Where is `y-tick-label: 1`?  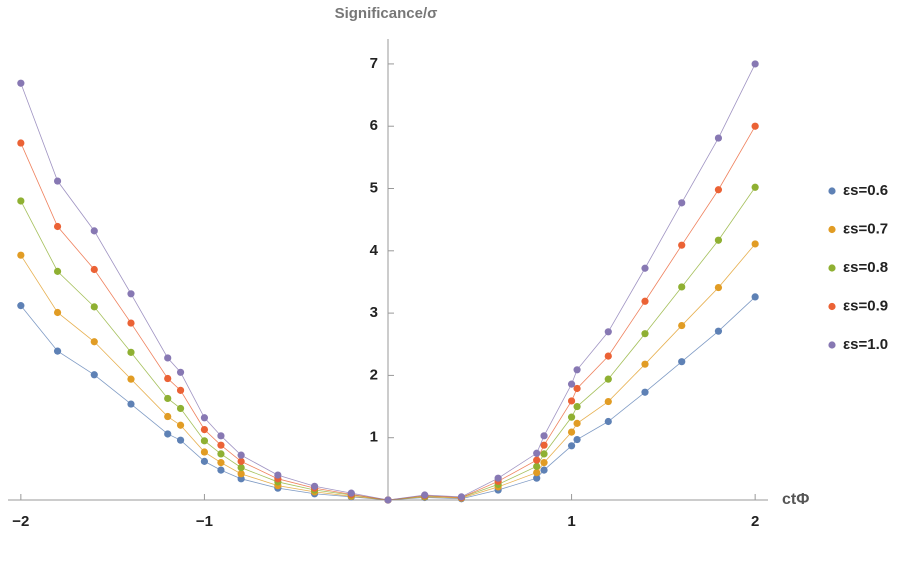
y-tick-label: 1 is located at coordinates (374, 437).